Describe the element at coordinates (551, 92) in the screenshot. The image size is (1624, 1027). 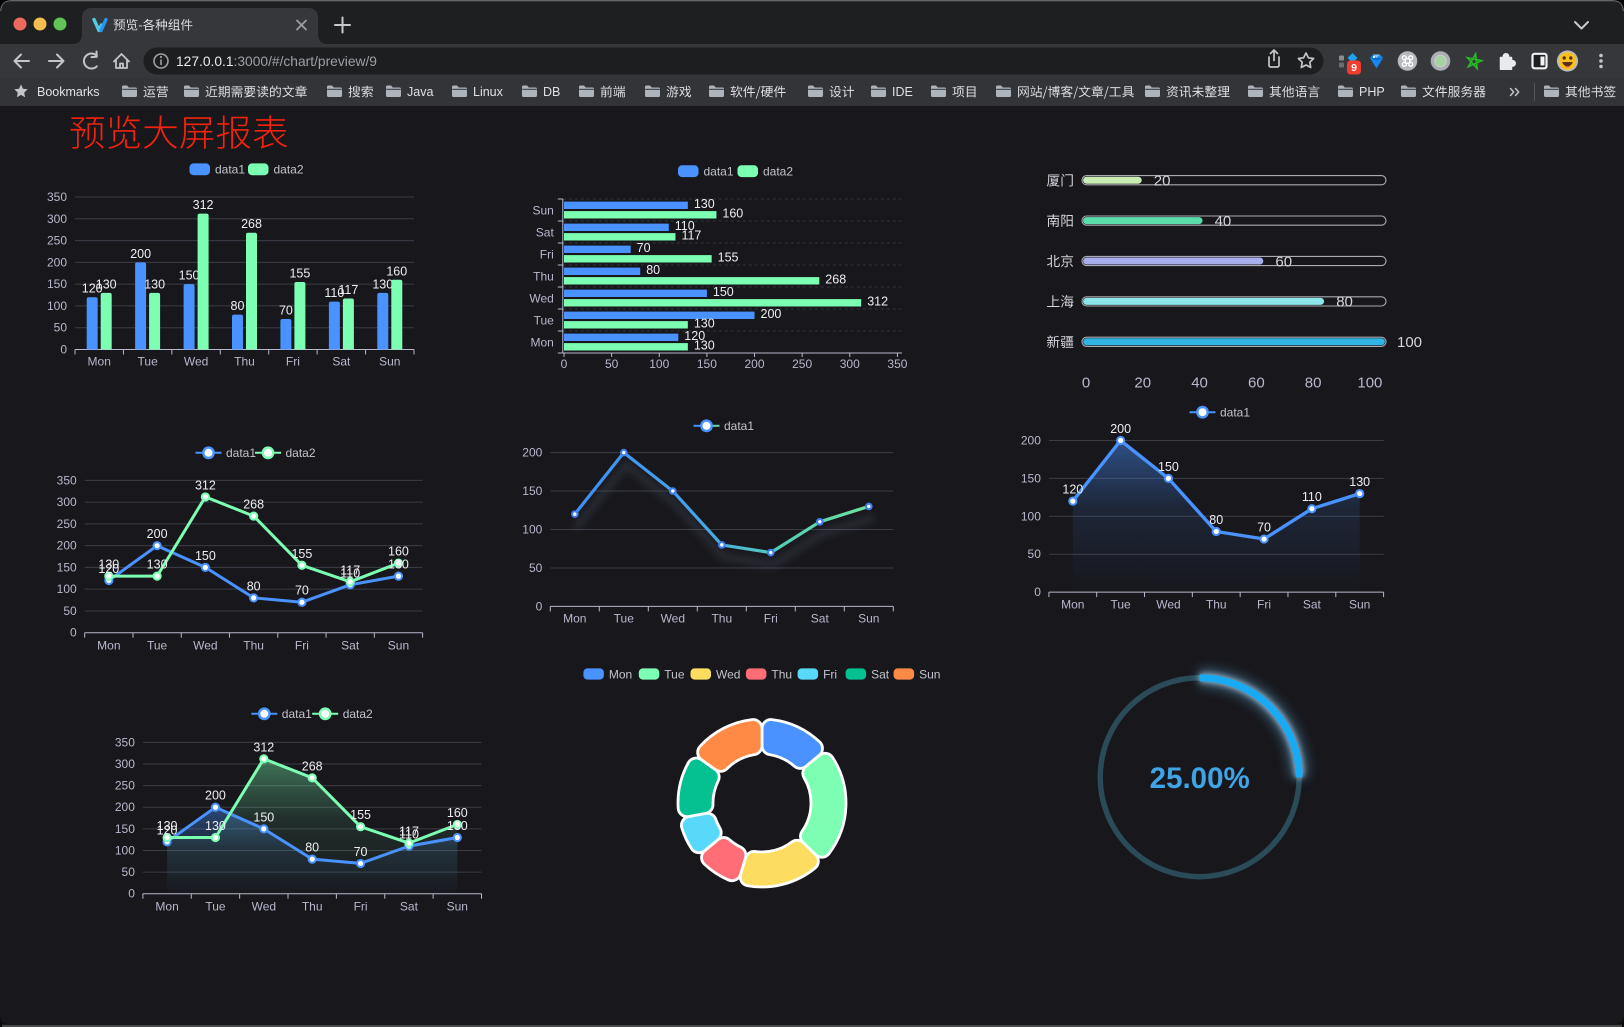
I see `svg-text: DB` at that location.